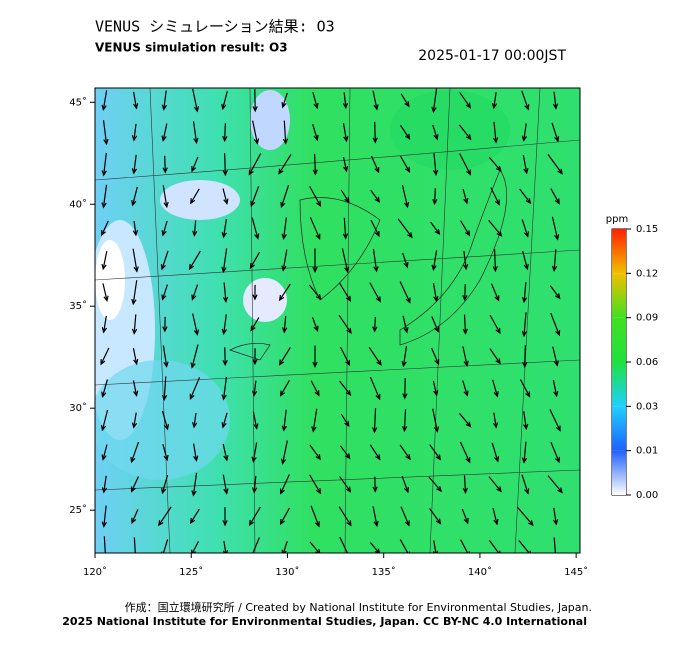 The height and width of the screenshot is (649, 700). Describe the element at coordinates (78, 408) in the screenshot. I see `y-tick-label: 30˚` at that location.